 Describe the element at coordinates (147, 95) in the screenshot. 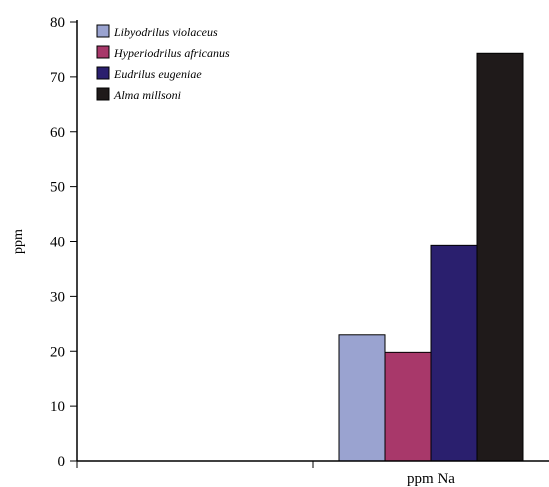

I see `legend-label: Alma millsoni` at that location.